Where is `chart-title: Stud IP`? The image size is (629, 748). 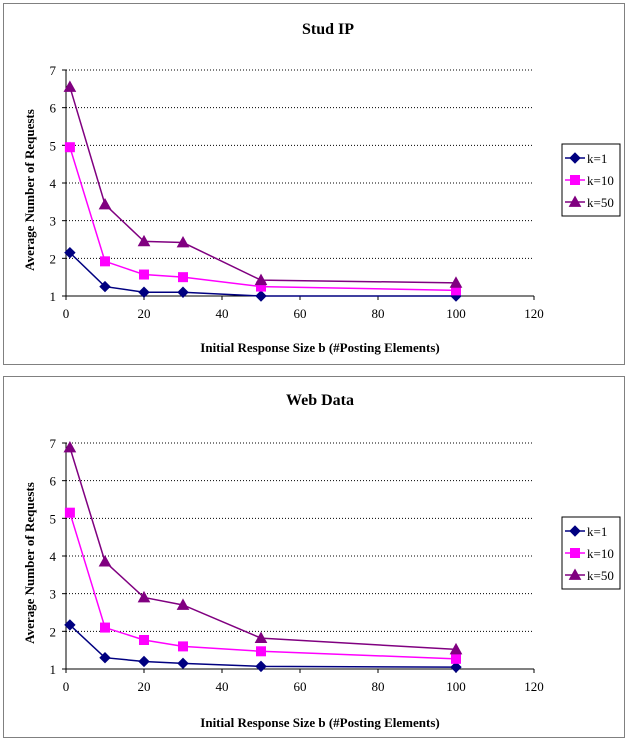
chart-title: Stud IP is located at coordinates (328, 29).